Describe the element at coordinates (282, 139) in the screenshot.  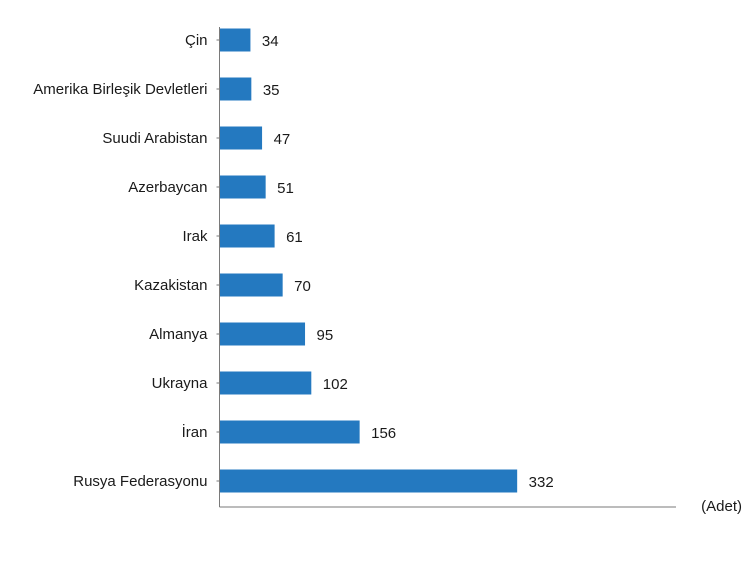
I see `data-label: 47` at that location.